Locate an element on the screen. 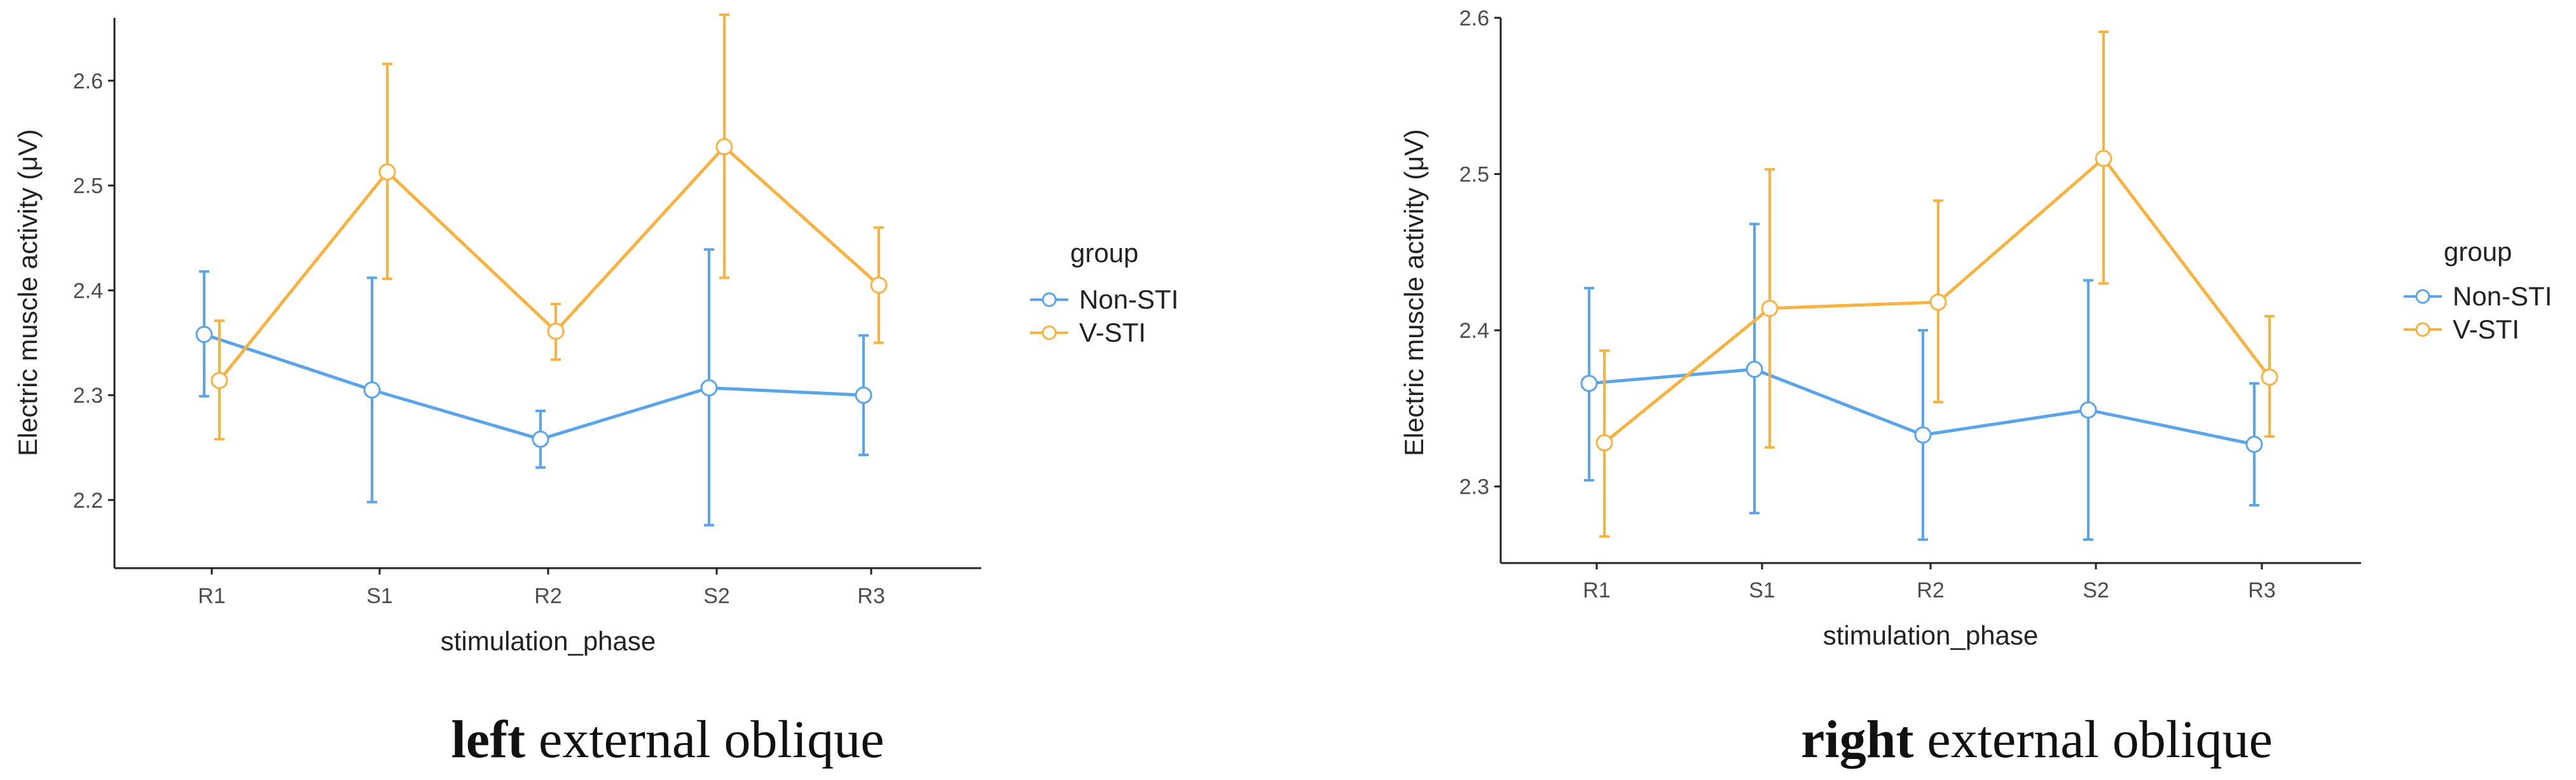 This screenshot has width=2576, height=780. right-x-tick-label: R3 is located at coordinates (2261, 590).